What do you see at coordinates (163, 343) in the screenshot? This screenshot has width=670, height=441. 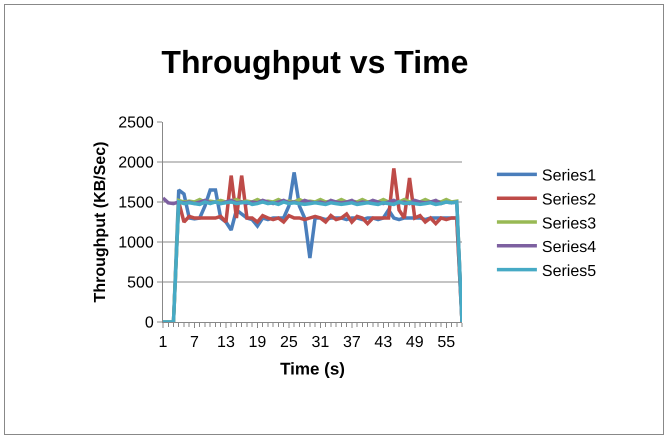 I see `x-tick-label: 1` at bounding box center [163, 343].